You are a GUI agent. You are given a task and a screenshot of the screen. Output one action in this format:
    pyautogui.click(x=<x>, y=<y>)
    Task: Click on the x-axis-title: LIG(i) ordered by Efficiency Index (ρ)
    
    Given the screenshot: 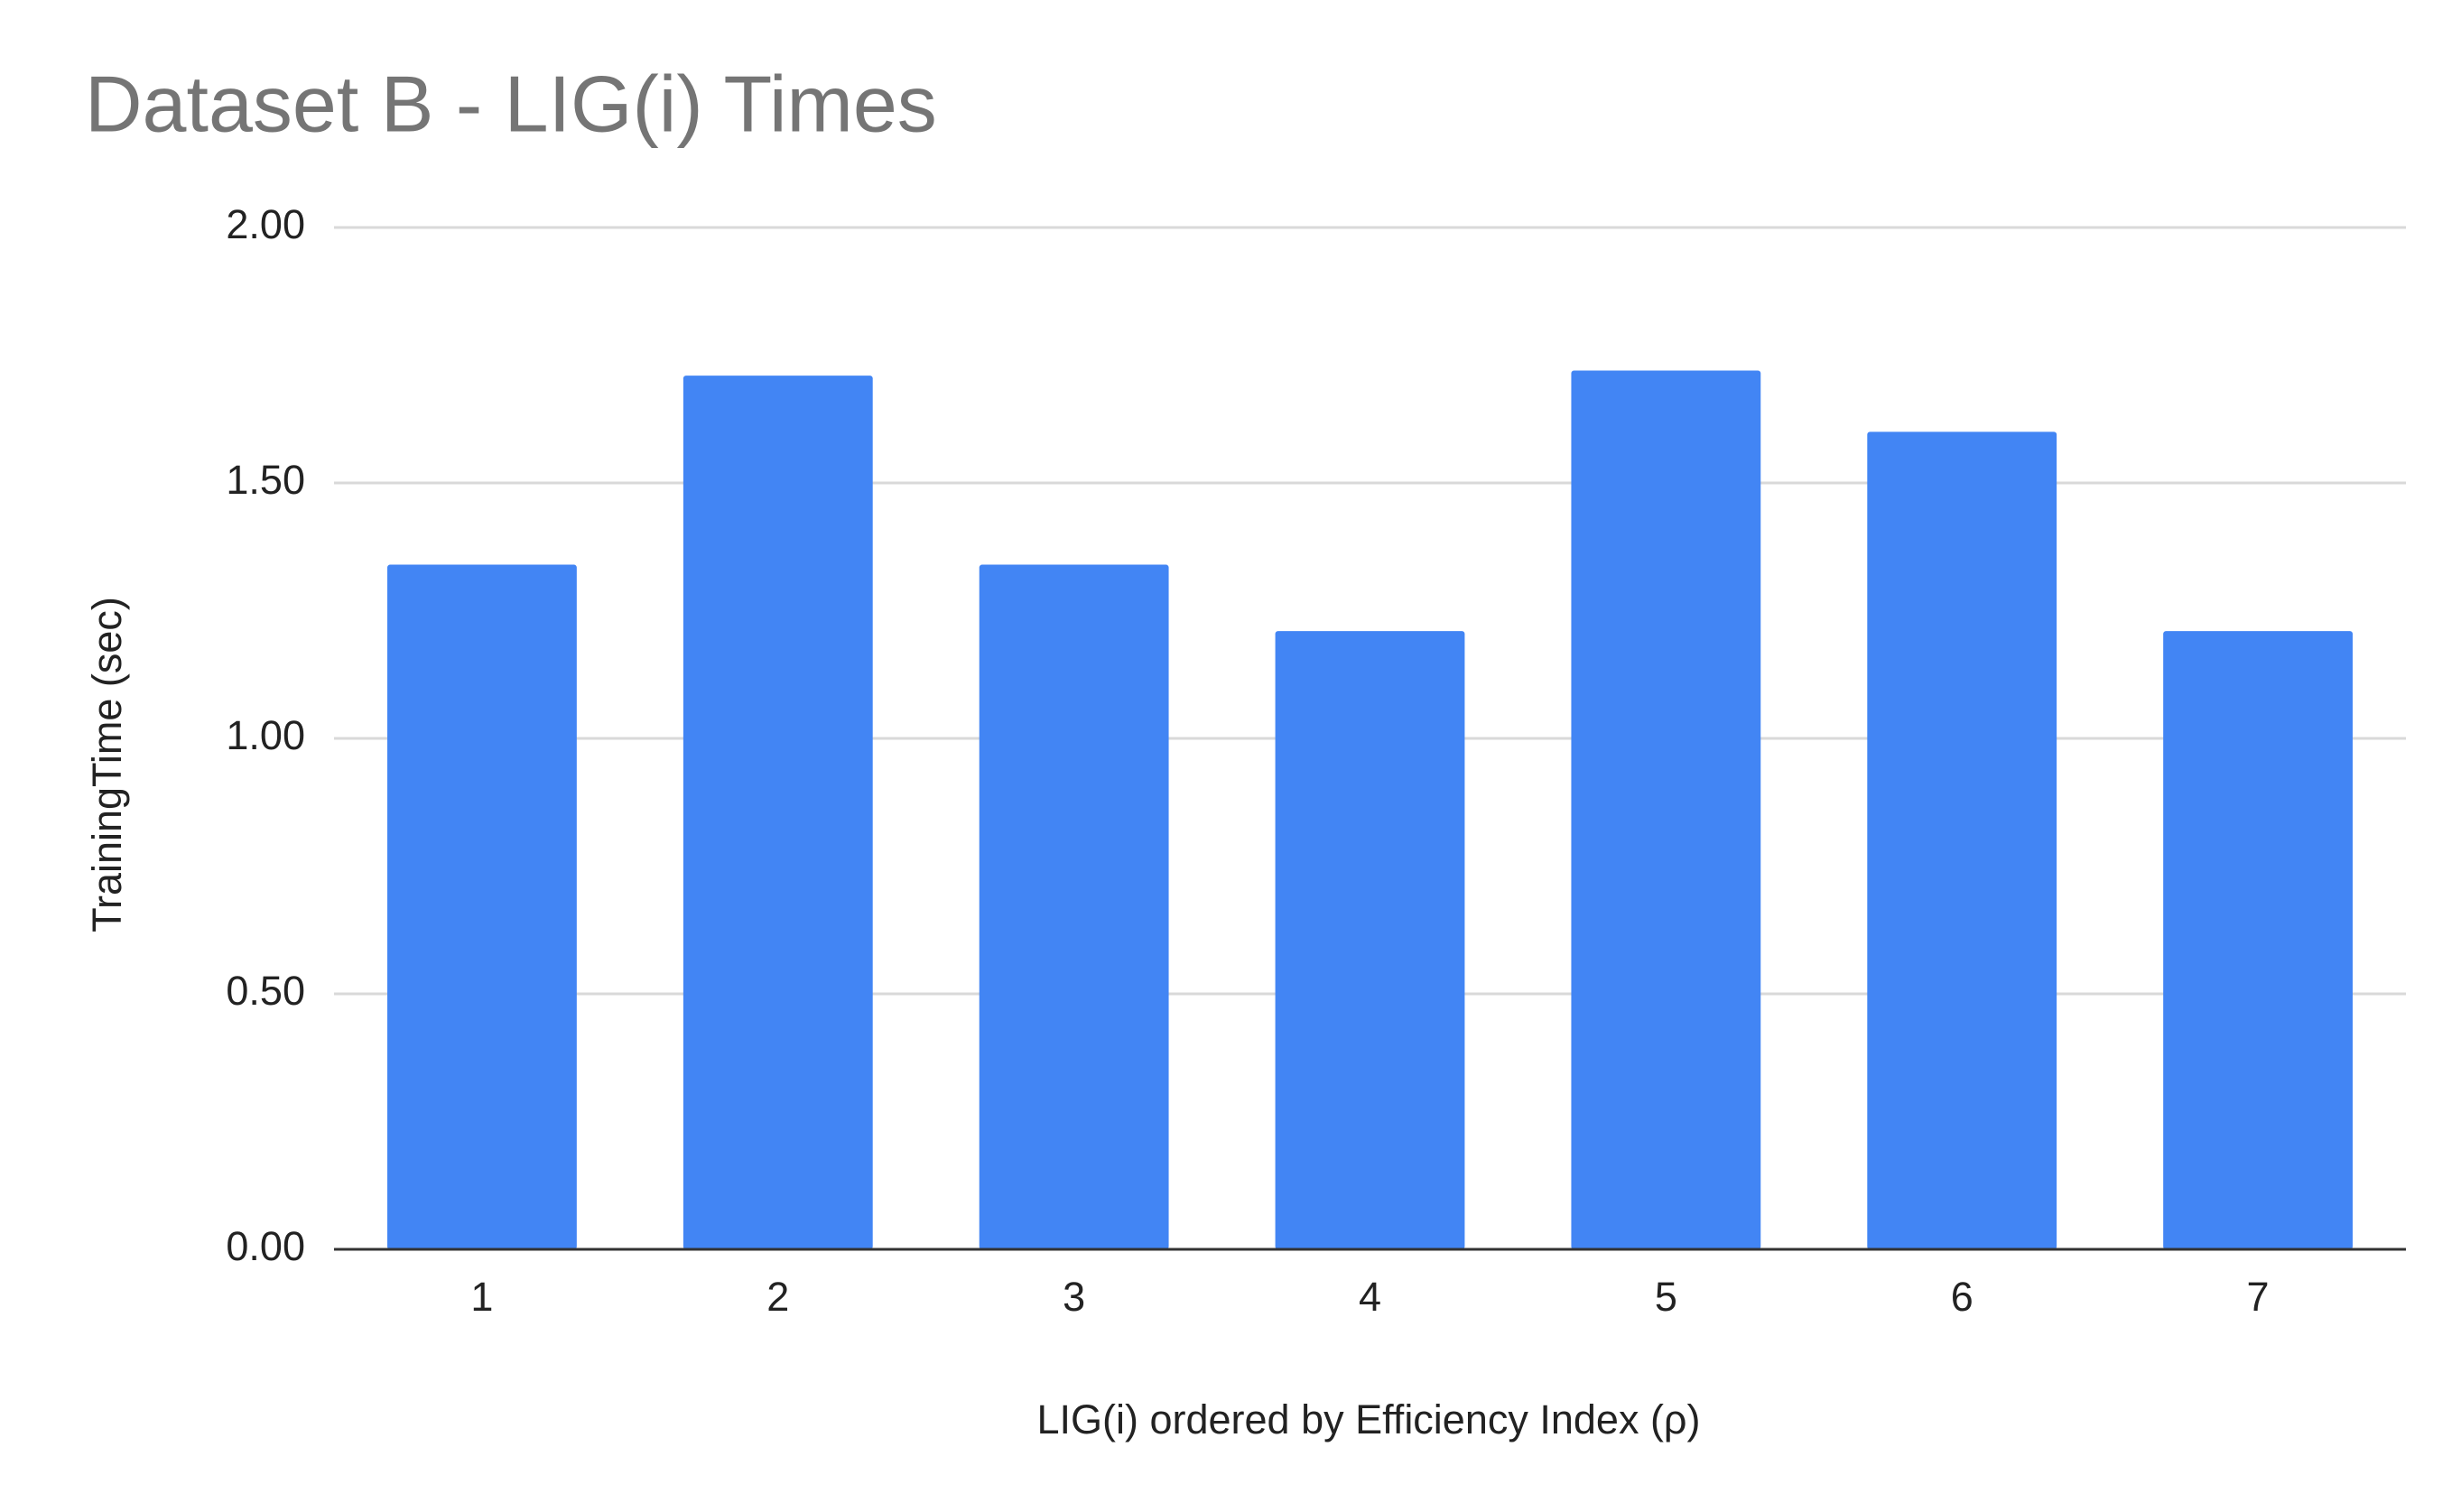 What is the action you would take?
    pyautogui.click(x=1368, y=1419)
    